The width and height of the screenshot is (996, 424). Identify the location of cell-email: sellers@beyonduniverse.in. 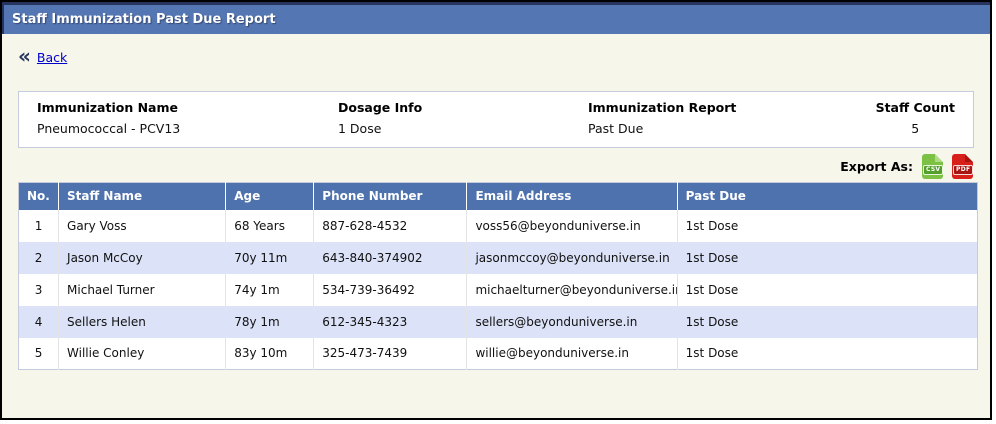
(572, 321).